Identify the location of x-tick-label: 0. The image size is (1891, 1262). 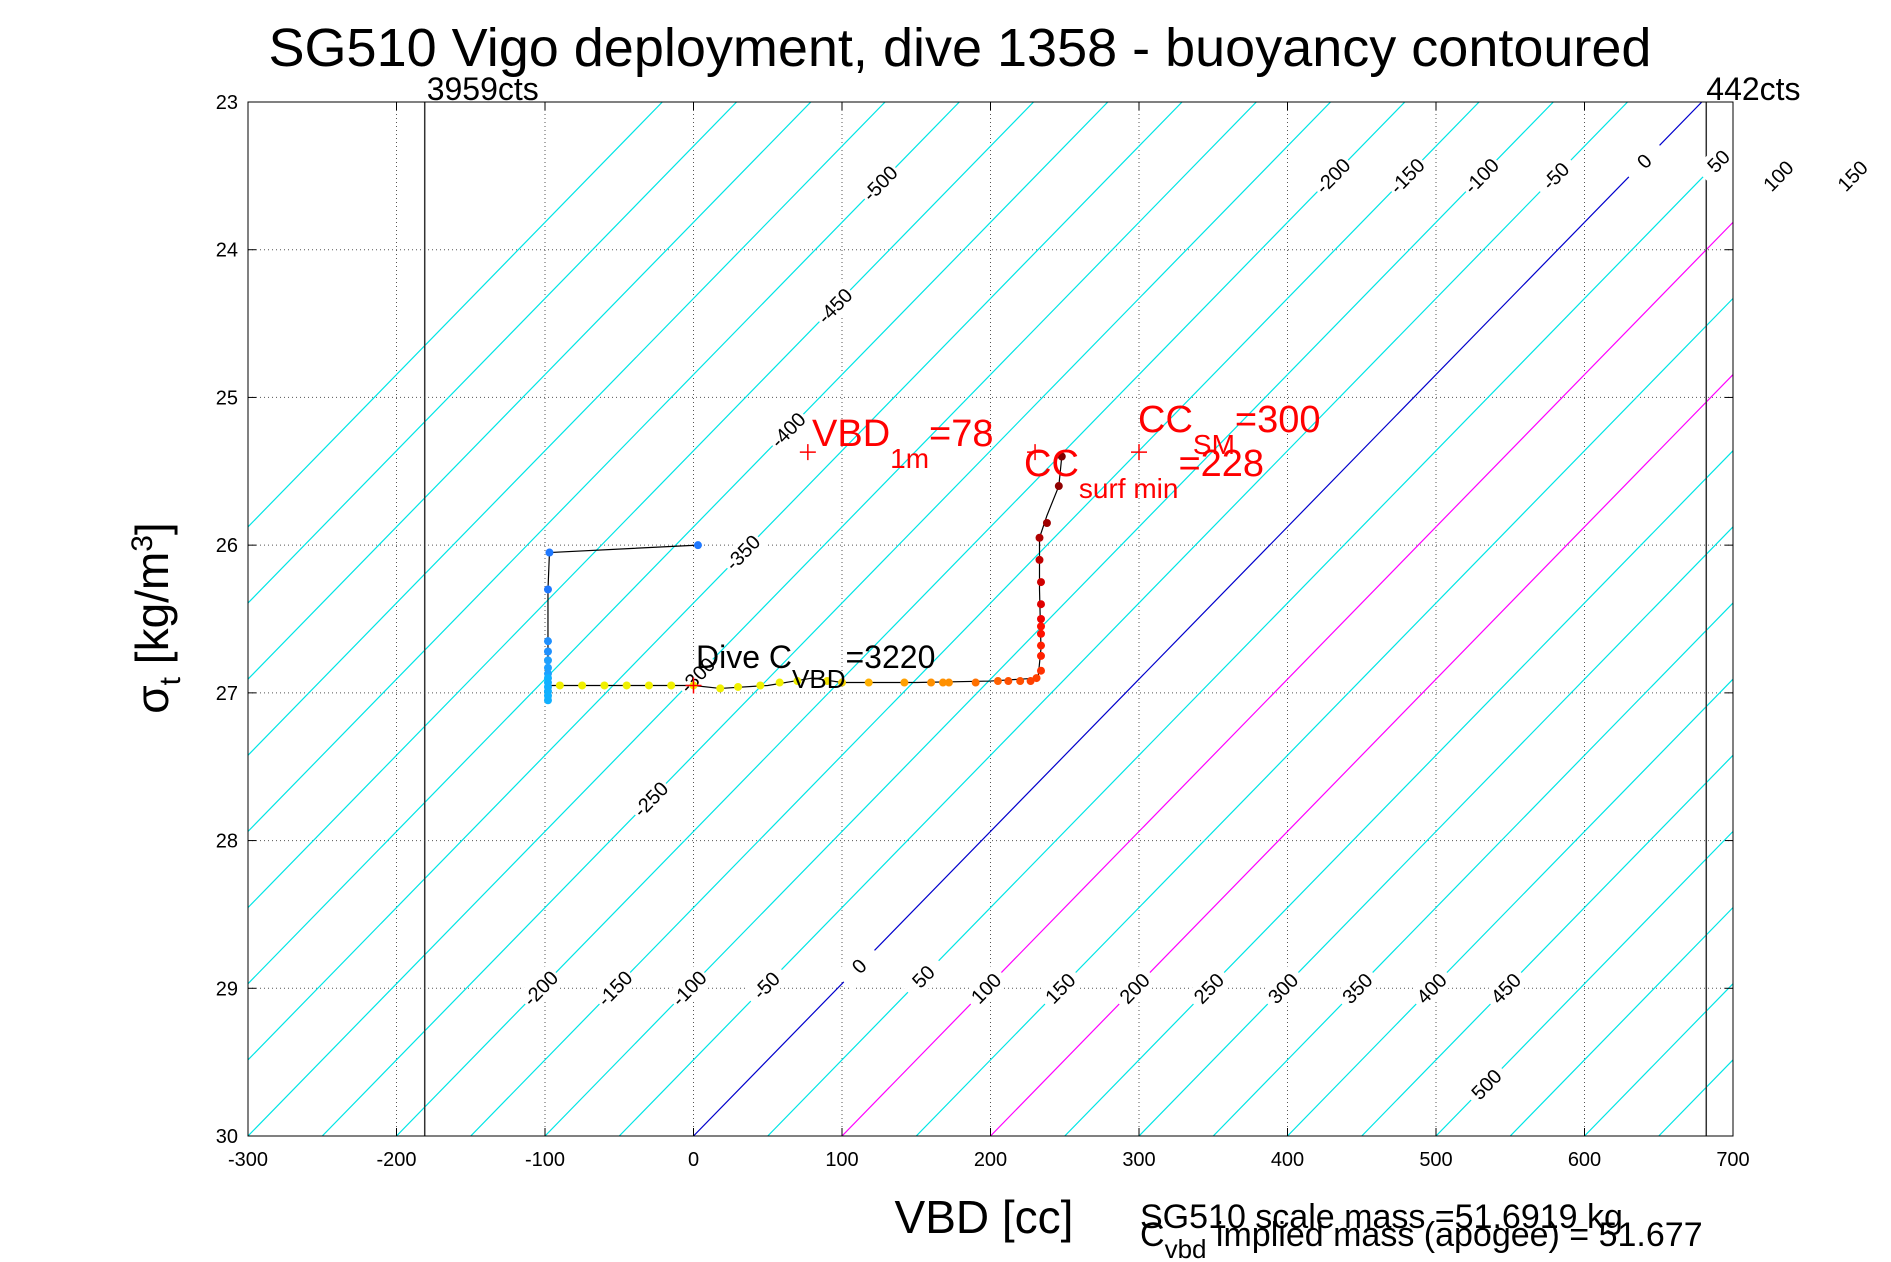
(693, 1160).